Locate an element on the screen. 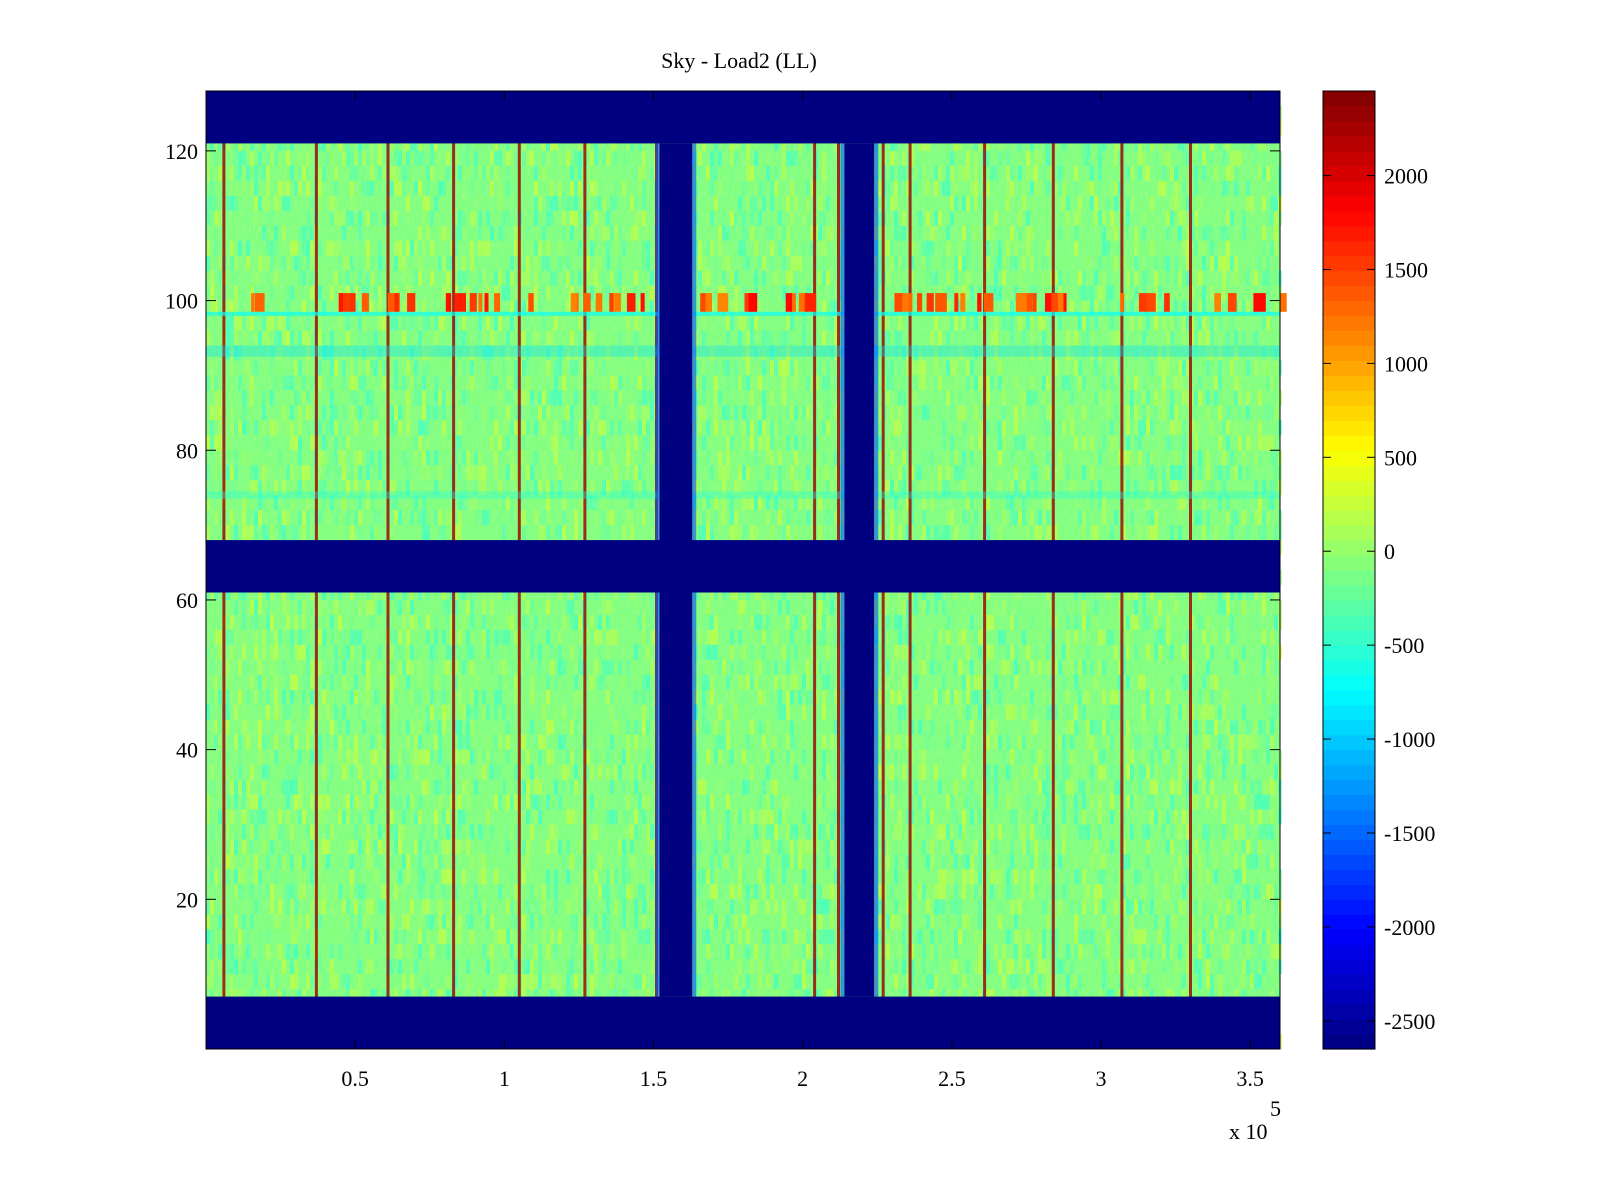 The width and height of the screenshot is (1600, 1200). y-tick-label: 120 is located at coordinates (181, 151).